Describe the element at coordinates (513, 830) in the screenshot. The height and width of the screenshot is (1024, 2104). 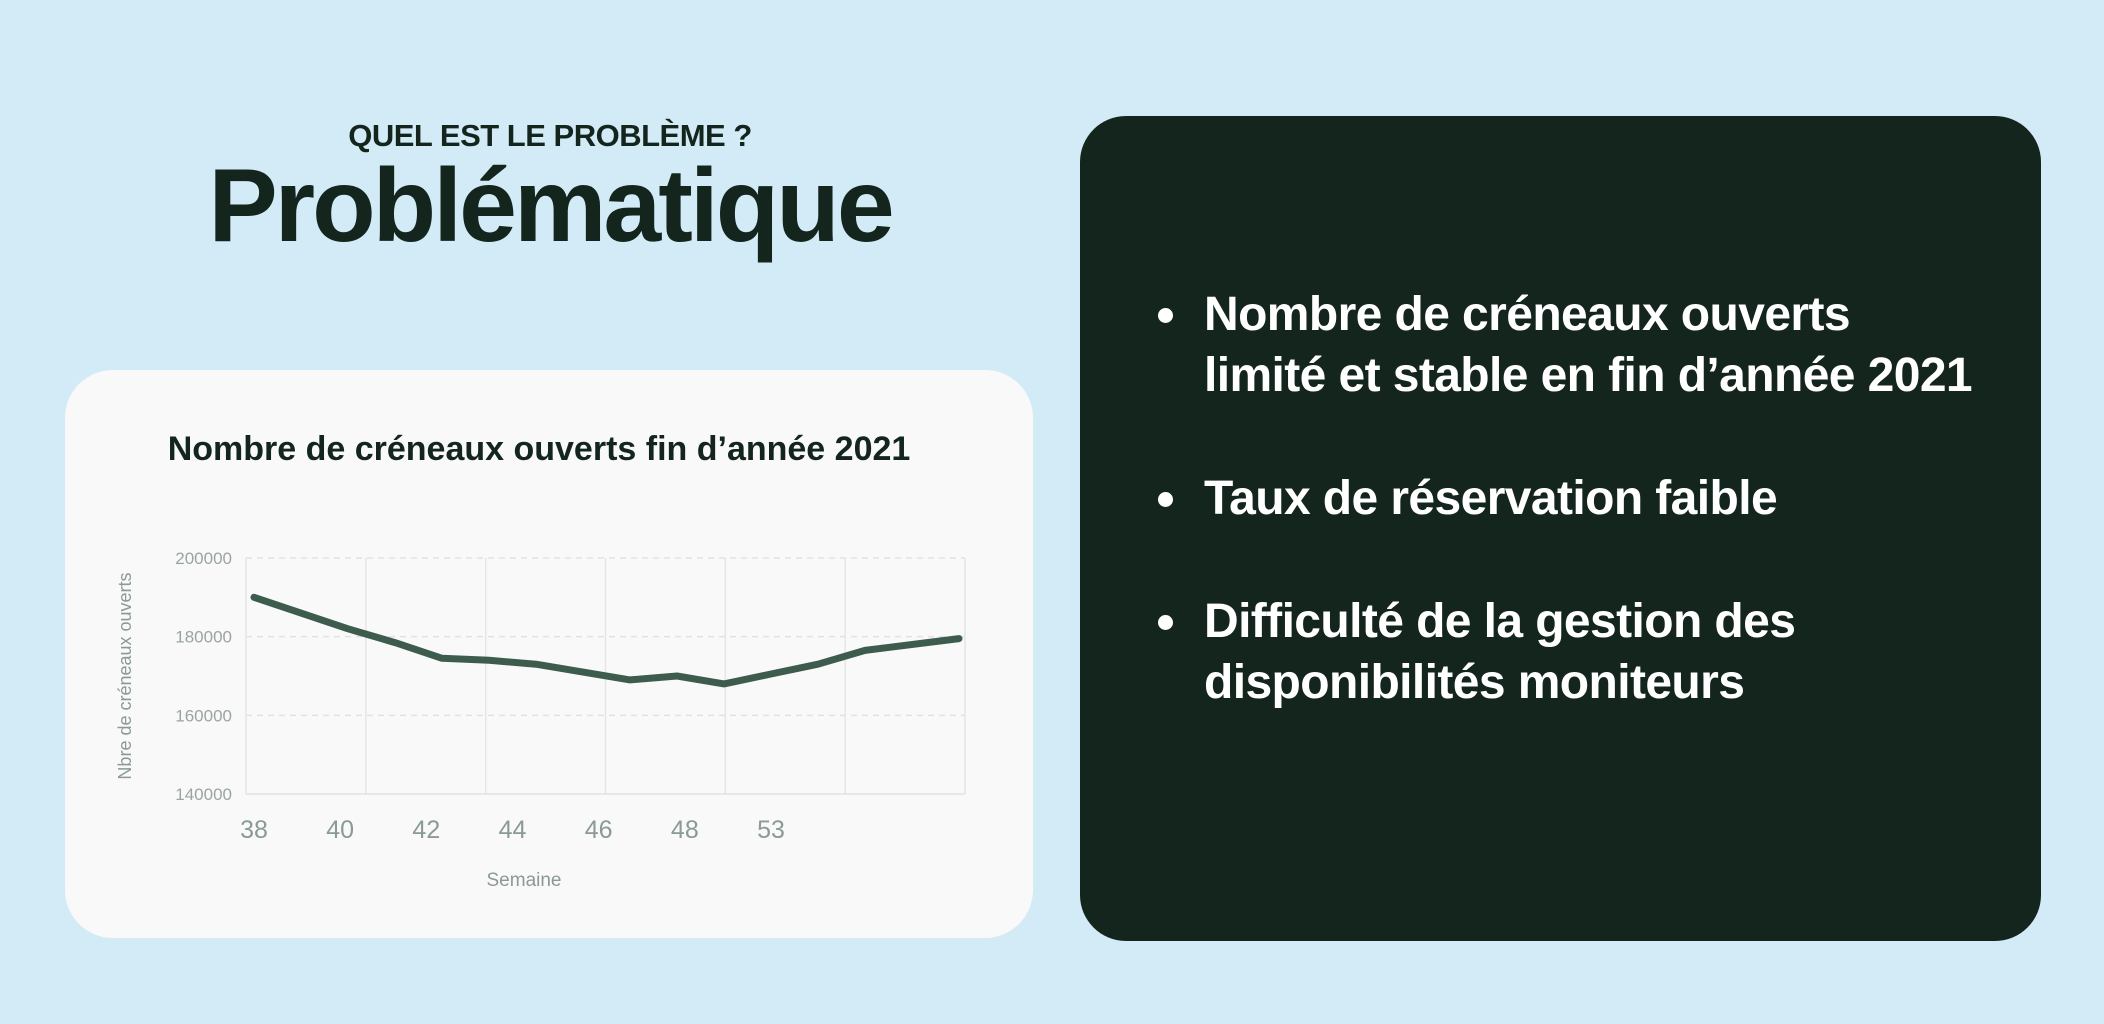
I see `x-tick-label: 44` at that location.